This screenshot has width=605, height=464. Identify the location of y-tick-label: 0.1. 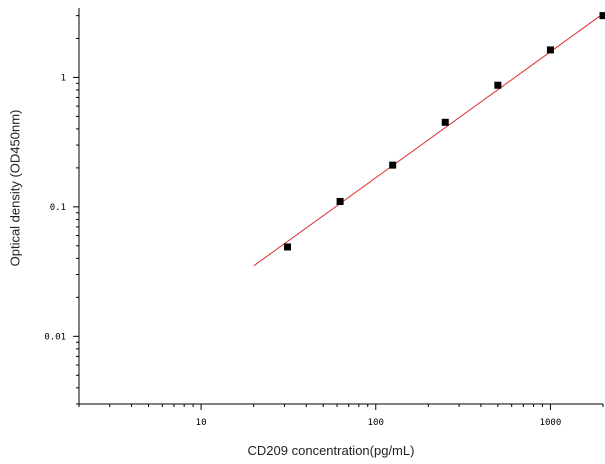
(58, 208).